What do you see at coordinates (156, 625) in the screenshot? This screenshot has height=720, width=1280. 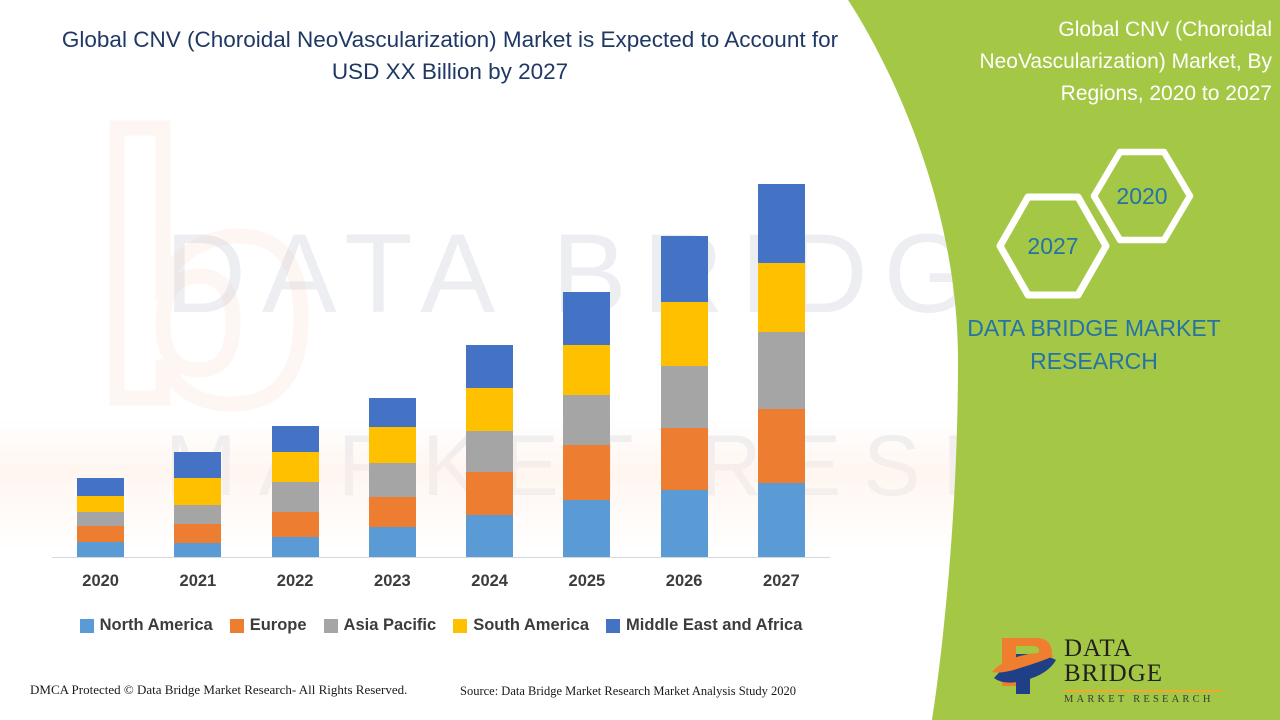 I see `legend-label: North America` at bounding box center [156, 625].